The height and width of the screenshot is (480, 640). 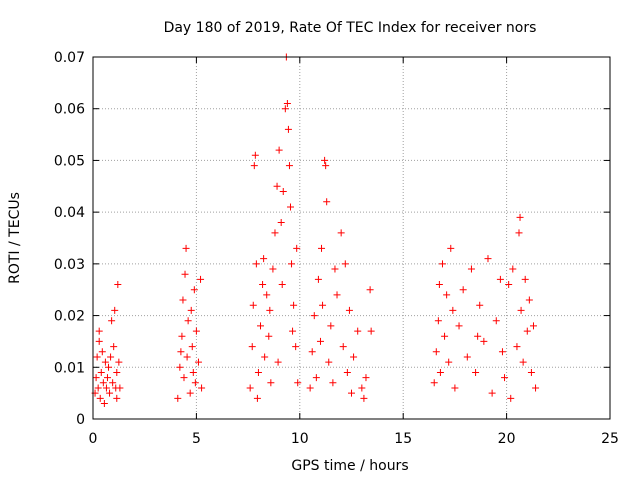 What do you see at coordinates (69, 161) in the screenshot?
I see `y-tick-label: 0.05` at bounding box center [69, 161].